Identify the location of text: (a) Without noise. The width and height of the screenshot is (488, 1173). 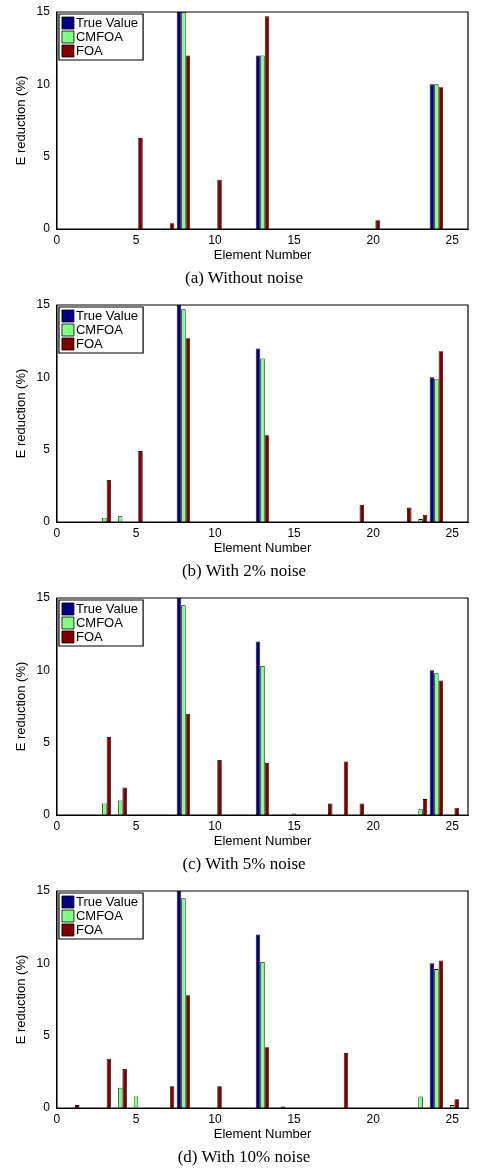
(244, 278).